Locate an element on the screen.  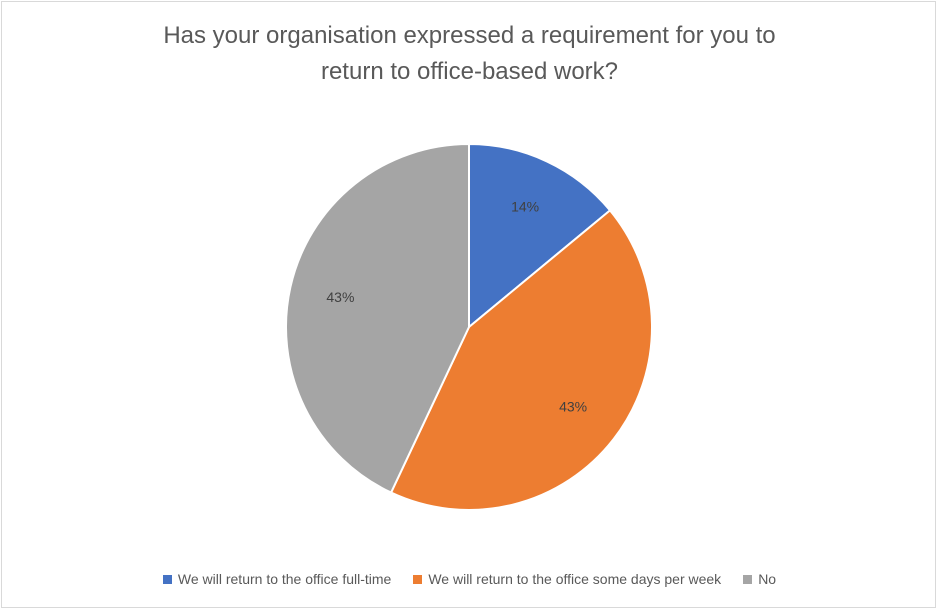
chart-title-line-2: return to office-based work? is located at coordinates (469, 71).